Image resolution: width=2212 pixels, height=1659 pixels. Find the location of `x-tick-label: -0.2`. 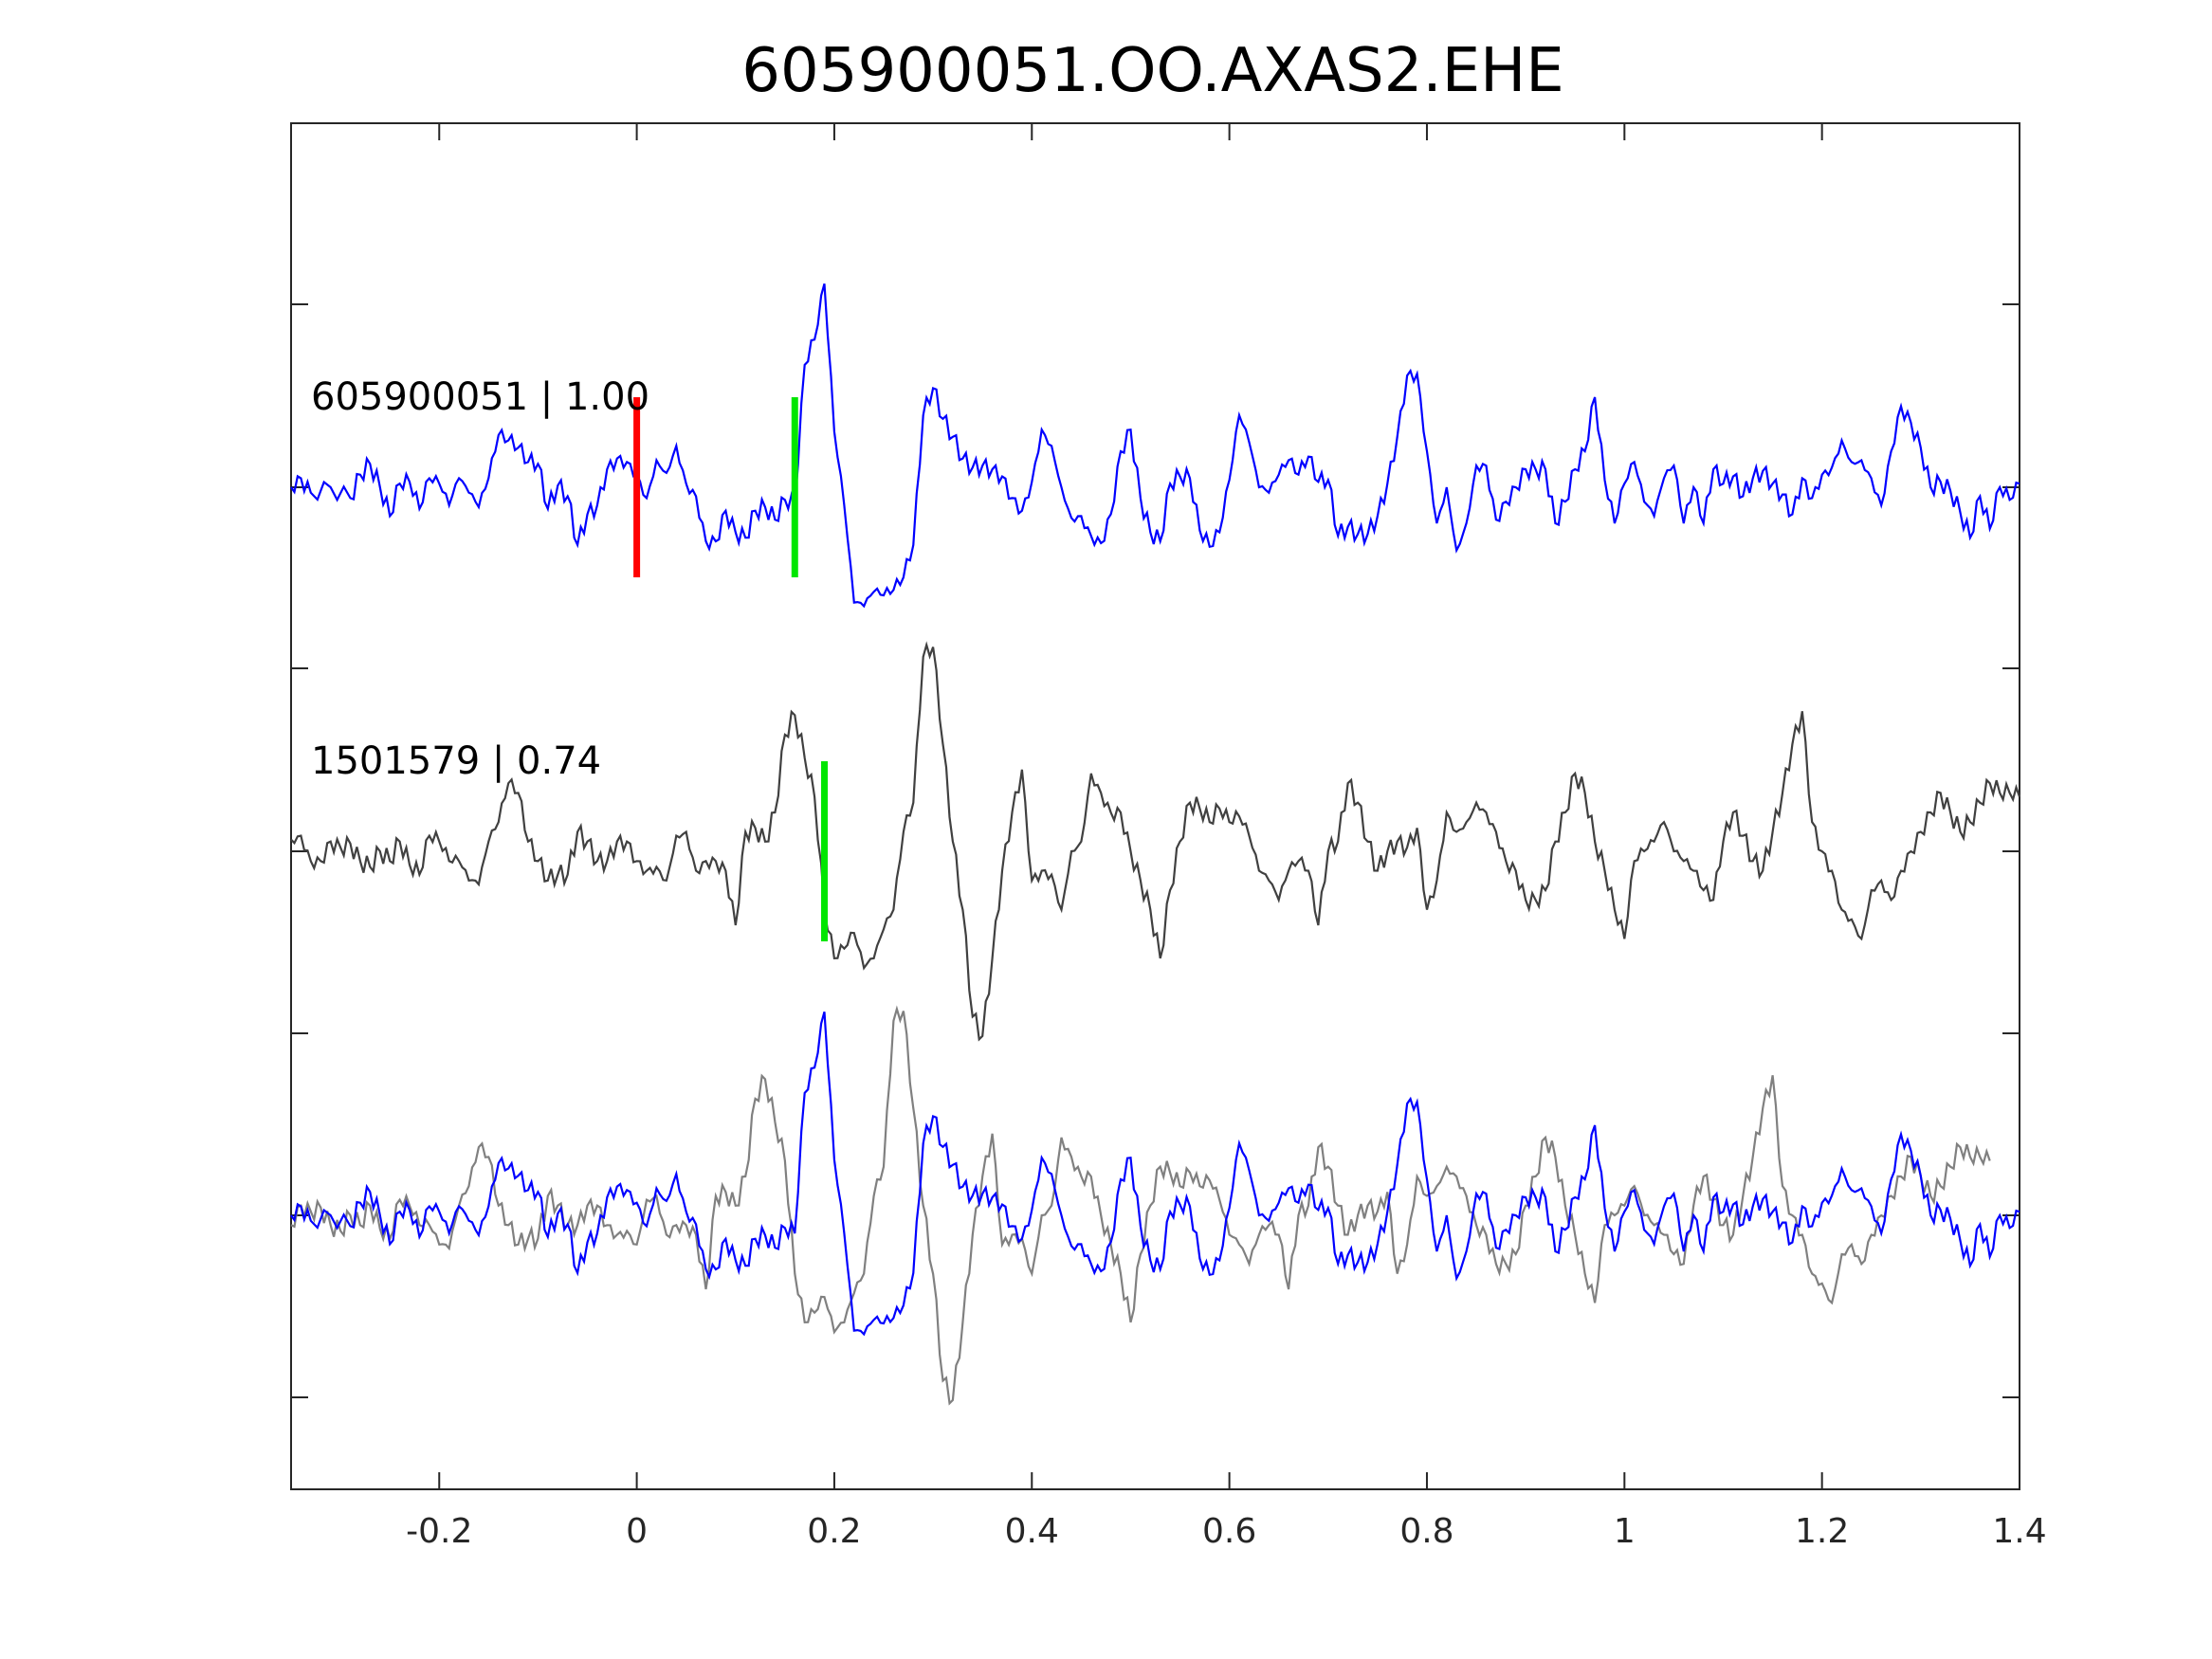

x-tick-label: -0.2 is located at coordinates (439, 1531).